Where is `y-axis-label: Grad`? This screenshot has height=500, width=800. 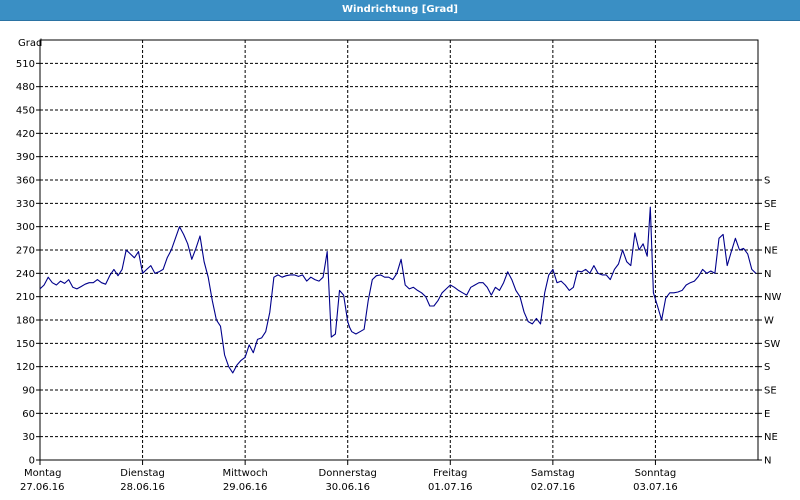 y-axis-label: Grad is located at coordinates (30, 43).